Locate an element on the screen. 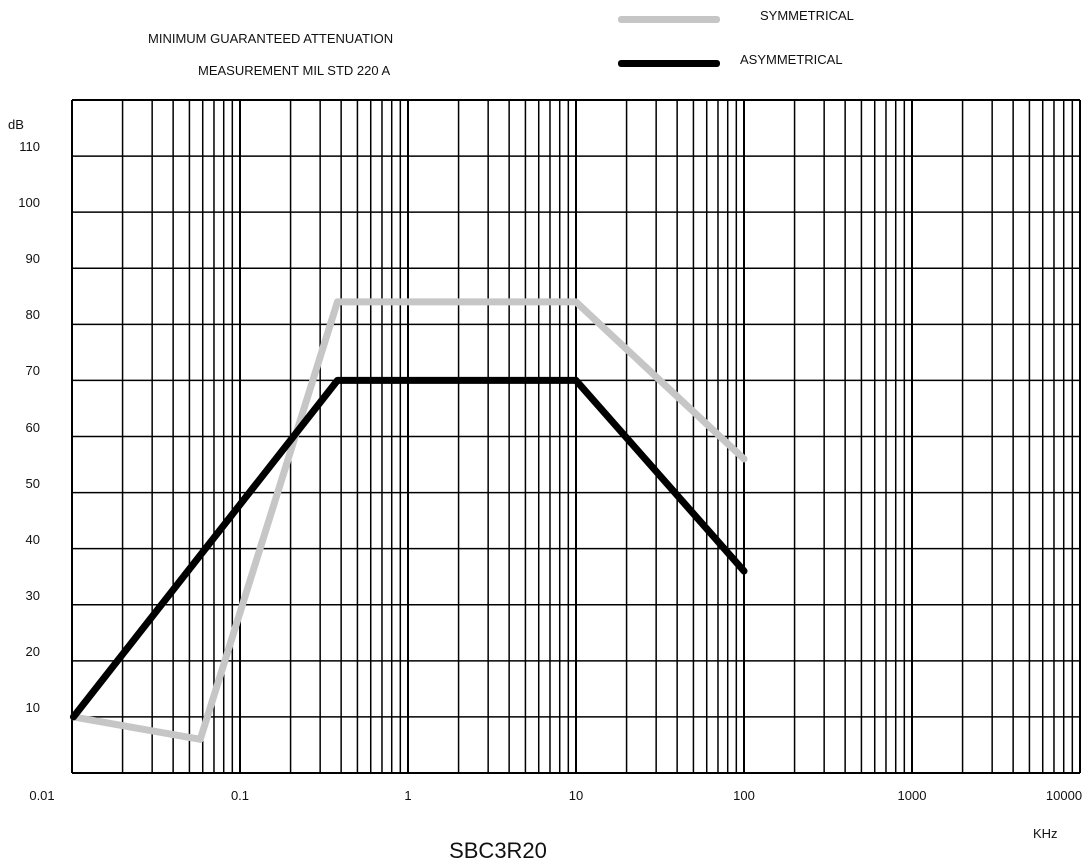 Image resolution: width=1092 pixels, height=868 pixels. y-tick-label: 90 is located at coordinates (32, 259).